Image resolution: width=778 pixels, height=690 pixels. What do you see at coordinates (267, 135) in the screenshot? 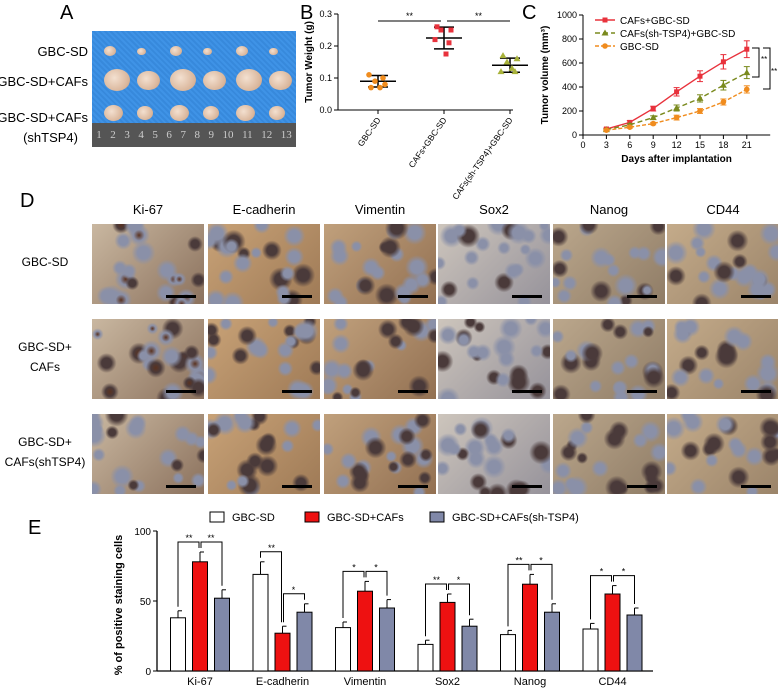
I see `ruler-tick: 12` at bounding box center [267, 135].